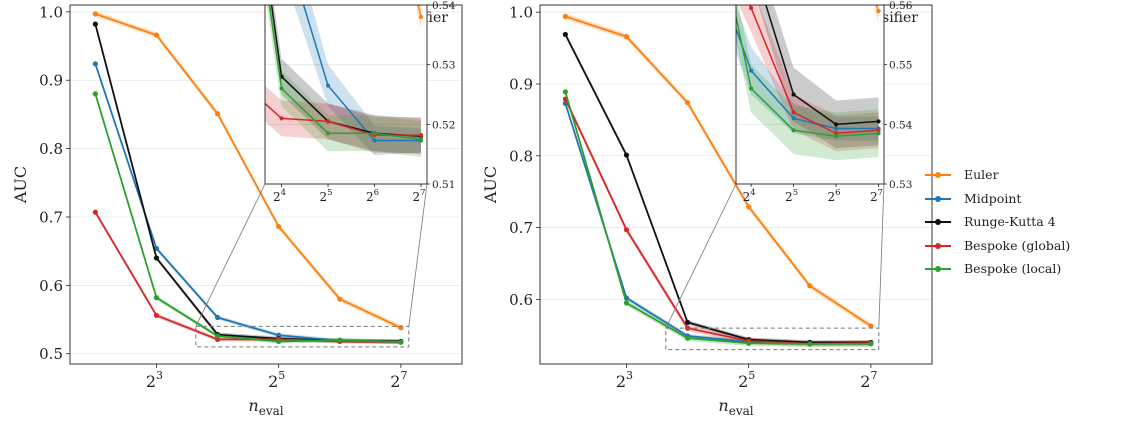 The height and width of the screenshot is (425, 1126). I want to click on legend-swatch-marker, so click(938, 245).